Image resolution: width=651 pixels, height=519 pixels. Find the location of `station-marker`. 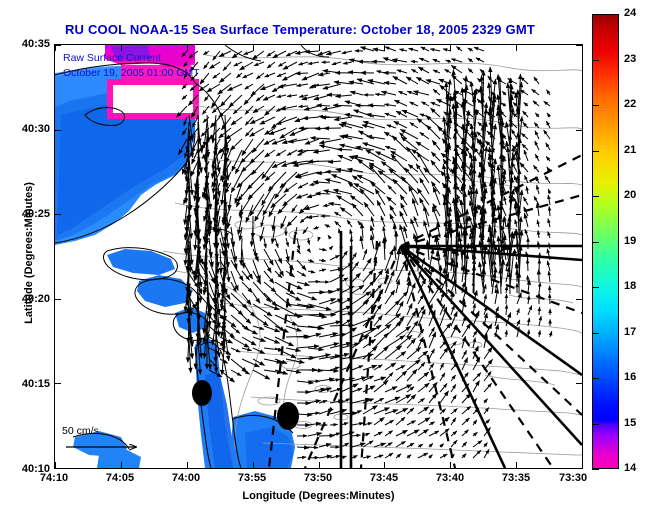

station-marker is located at coordinates (202, 393).